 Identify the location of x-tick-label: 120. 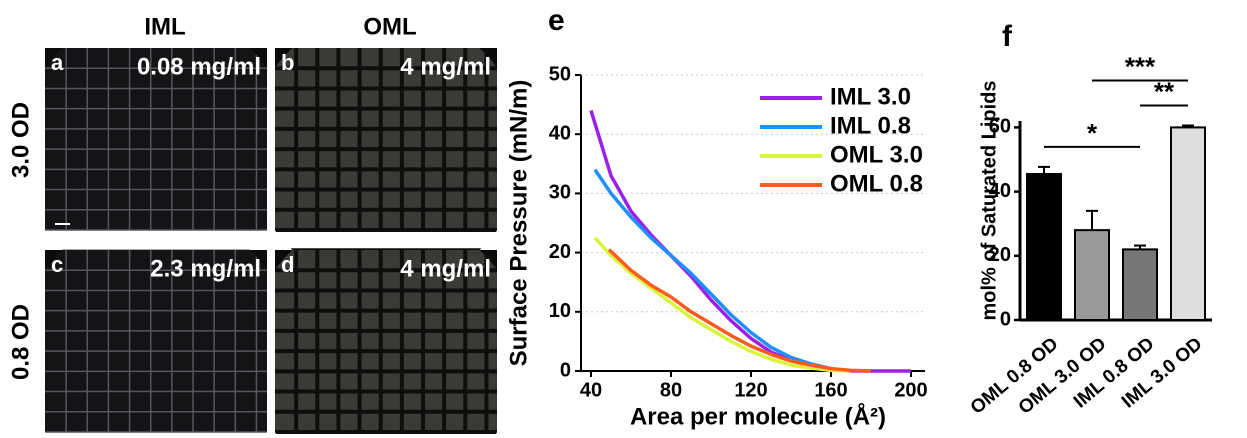
(750, 390).